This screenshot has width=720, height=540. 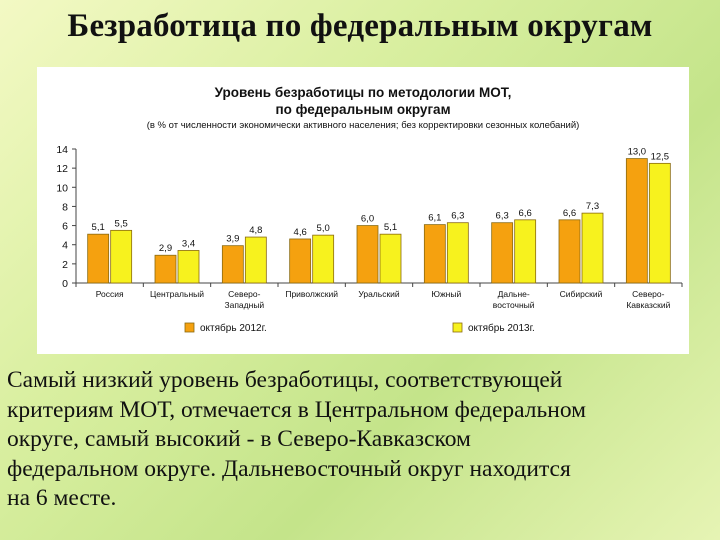 What do you see at coordinates (62, 150) in the screenshot?
I see `y-tick-label: 14` at bounding box center [62, 150].